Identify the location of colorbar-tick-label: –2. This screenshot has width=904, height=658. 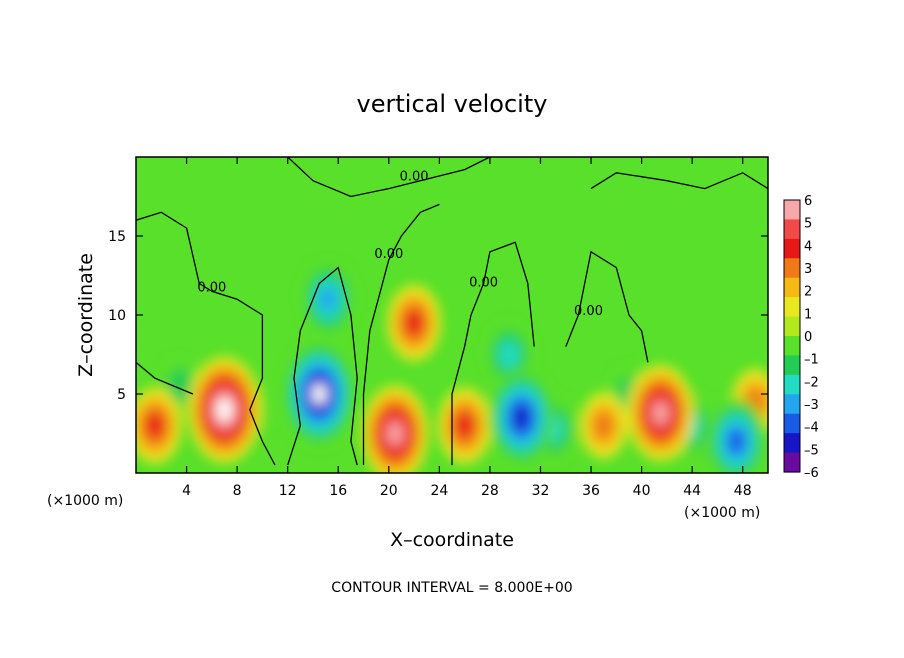
(811, 382).